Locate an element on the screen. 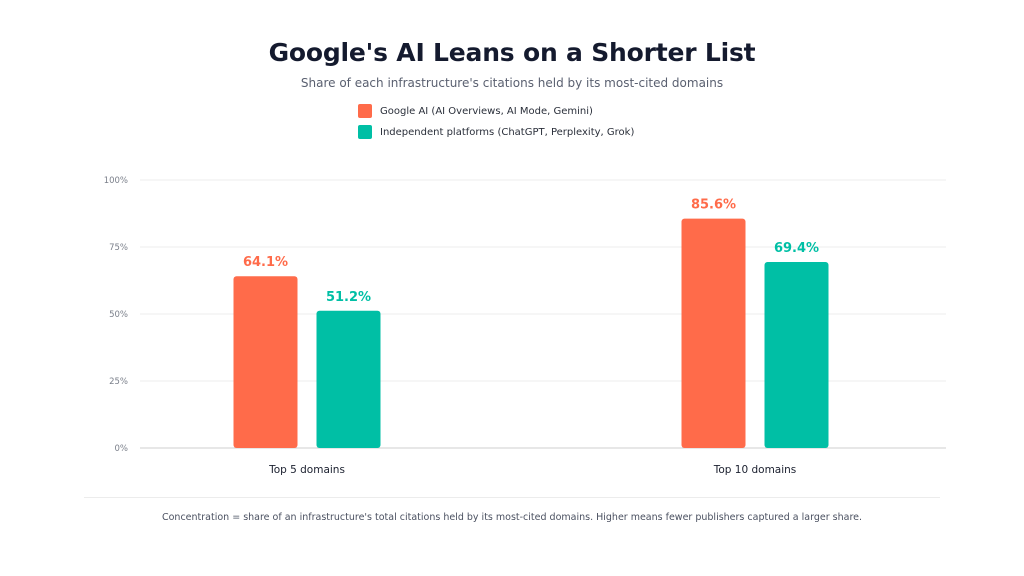  y-tick-label-25: 25% is located at coordinates (118, 382).